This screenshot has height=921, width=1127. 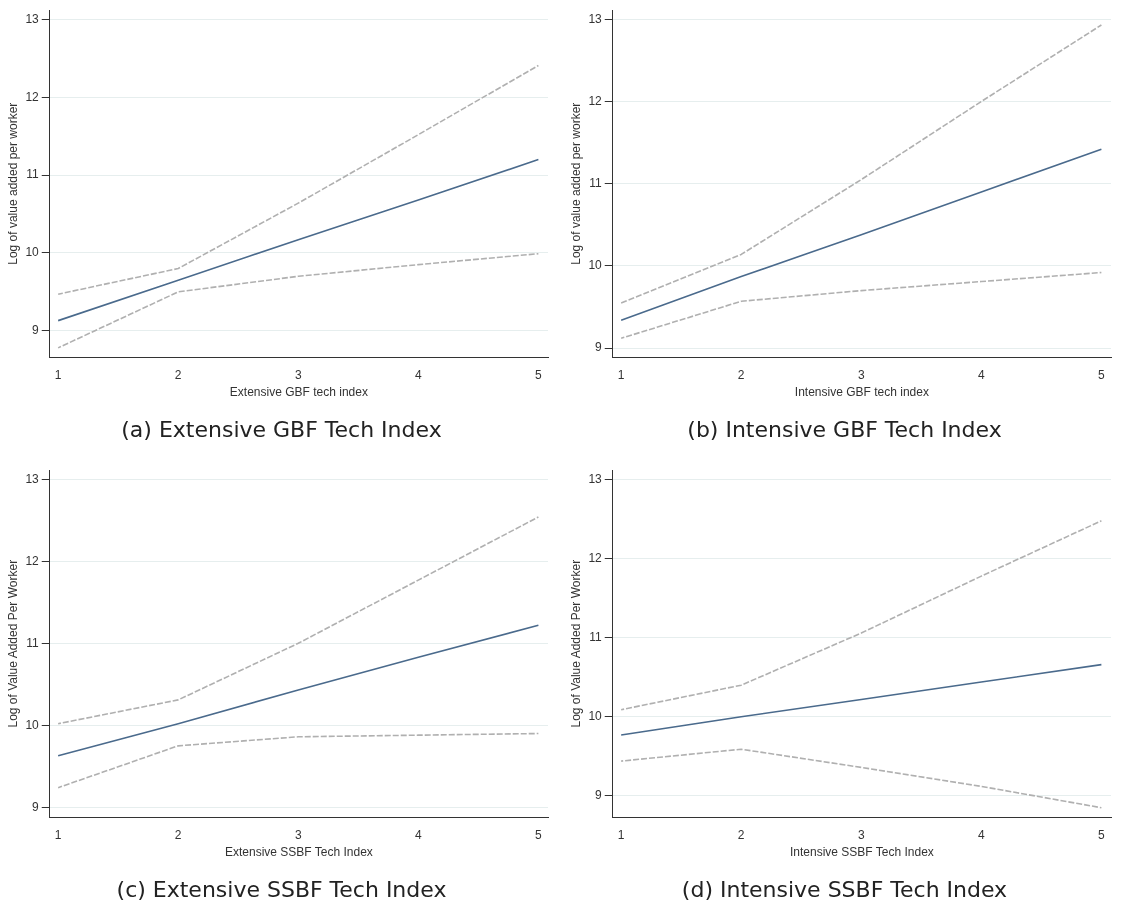 I want to click on text: (a) Extensive GBF Tech Index, so click(x=281, y=430).